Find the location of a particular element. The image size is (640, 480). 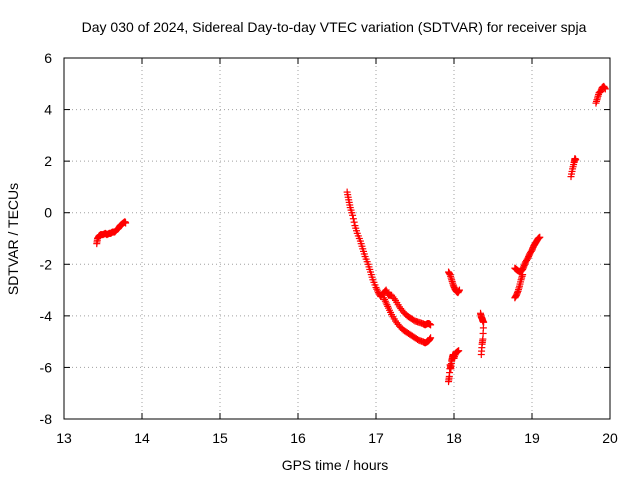

x-tick-label: 18 is located at coordinates (454, 438).